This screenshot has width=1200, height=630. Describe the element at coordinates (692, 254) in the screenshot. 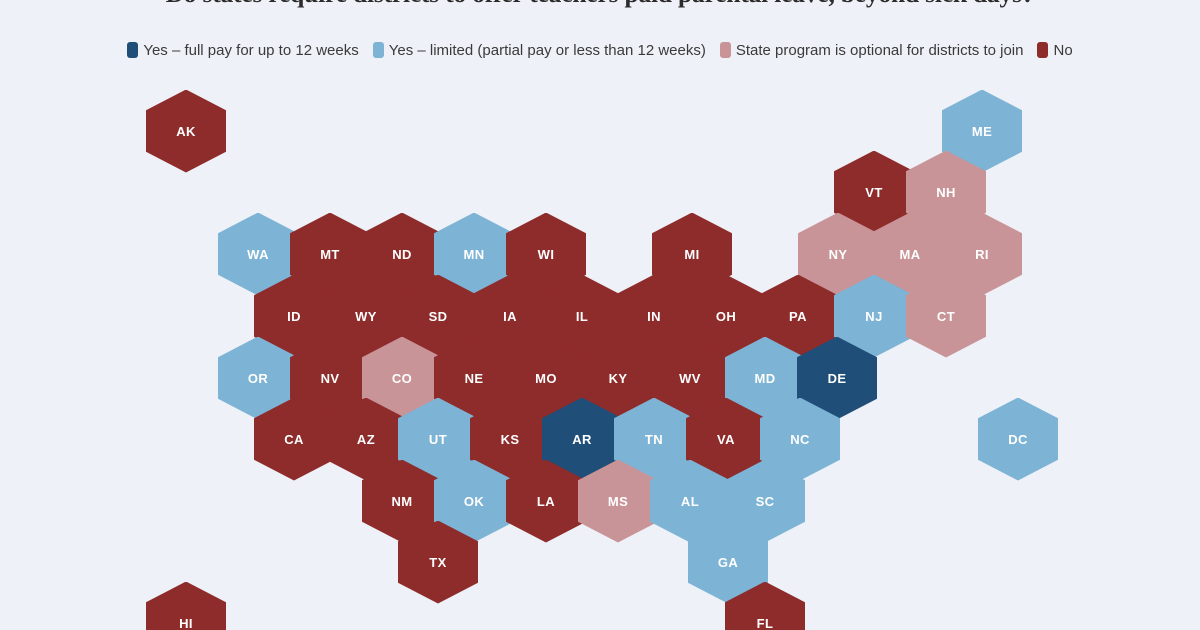

I see `hex-label-mi: MI` at that location.